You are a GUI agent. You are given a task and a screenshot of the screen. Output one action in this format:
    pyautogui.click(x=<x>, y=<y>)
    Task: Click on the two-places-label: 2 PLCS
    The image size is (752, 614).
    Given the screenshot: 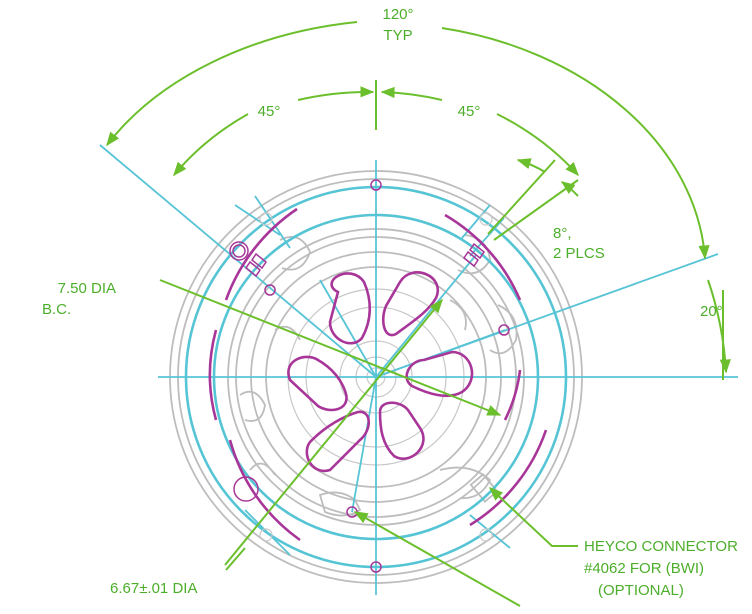 What is the action you would take?
    pyautogui.click(x=579, y=253)
    